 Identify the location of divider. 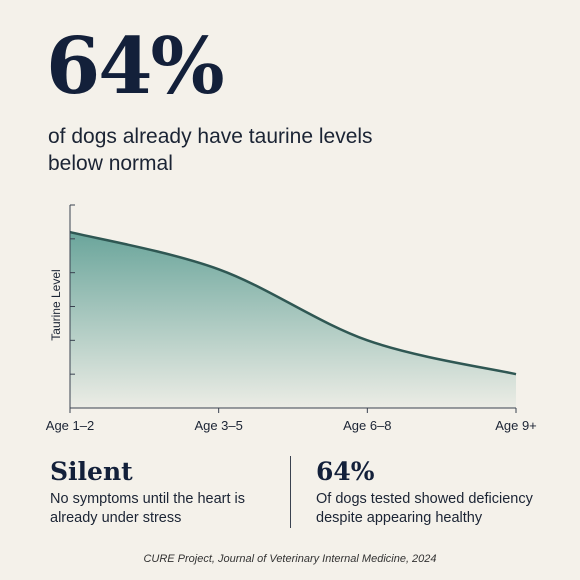
(290, 492).